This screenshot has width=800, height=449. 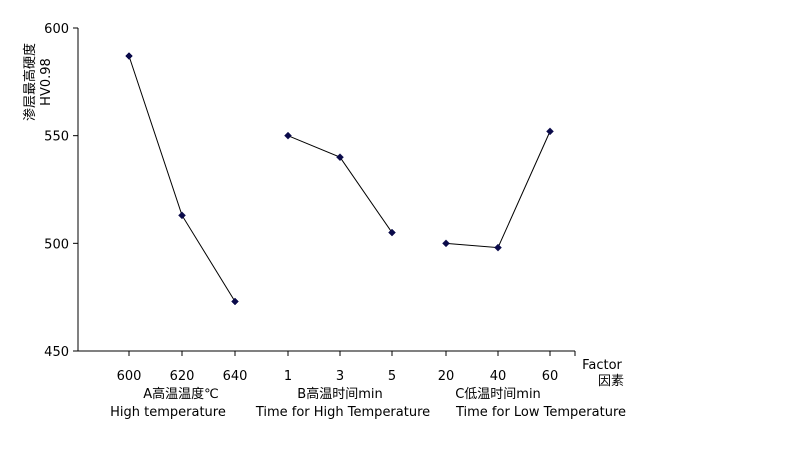 What do you see at coordinates (446, 376) in the screenshot?
I see `x-tick-label: 20` at bounding box center [446, 376].